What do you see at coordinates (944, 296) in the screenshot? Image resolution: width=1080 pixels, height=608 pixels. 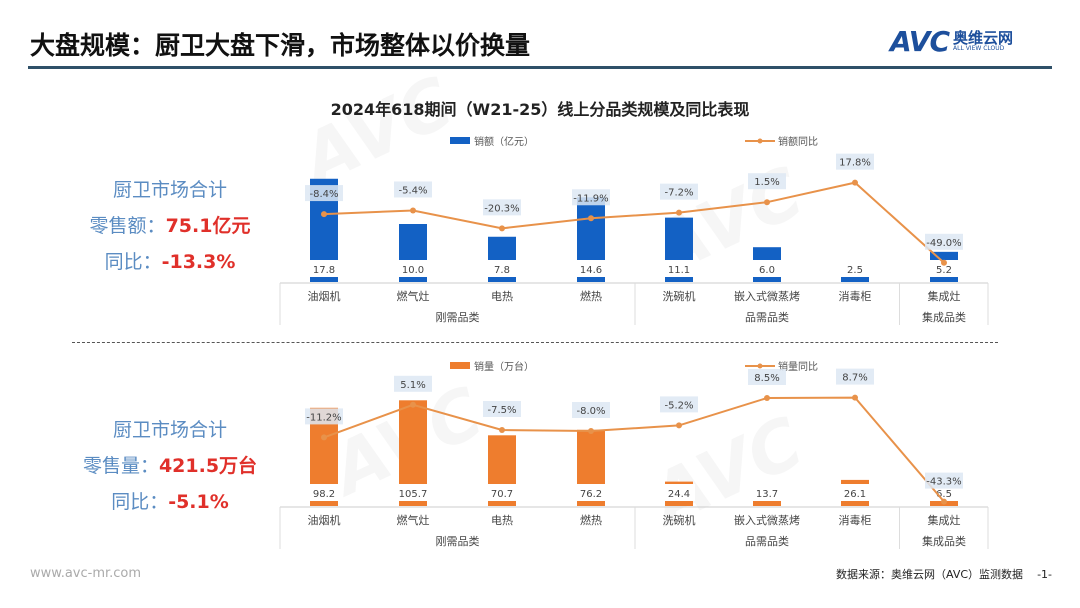 I see `category-label: 集成灶` at bounding box center [944, 296].